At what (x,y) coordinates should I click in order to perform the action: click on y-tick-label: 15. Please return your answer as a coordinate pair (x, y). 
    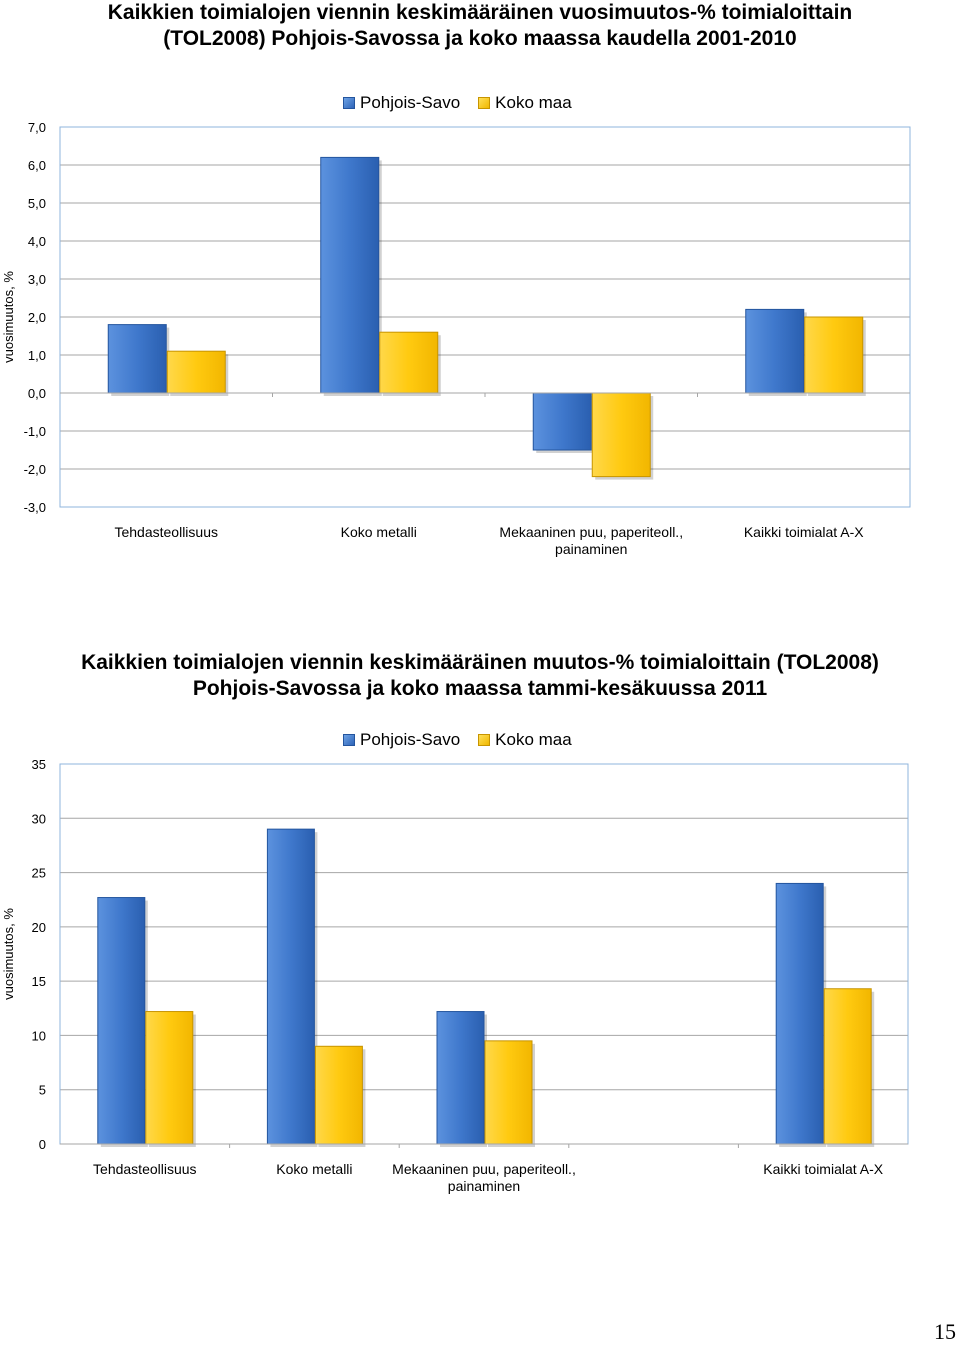
    Looking at the image, I should click on (39, 981).